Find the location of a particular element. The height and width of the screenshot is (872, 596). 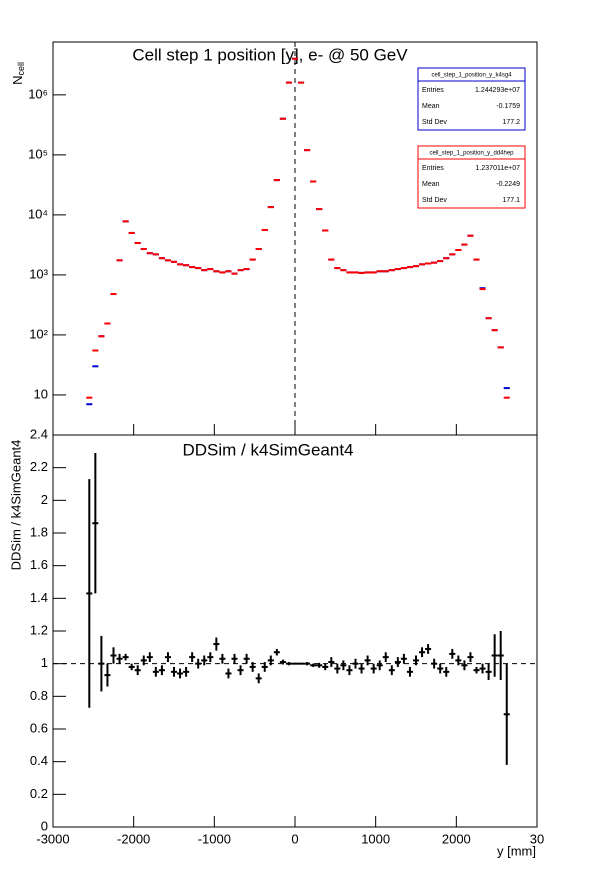

stat-box-title: cell_step_1_position_y_dd4hep is located at coordinates (471, 154).